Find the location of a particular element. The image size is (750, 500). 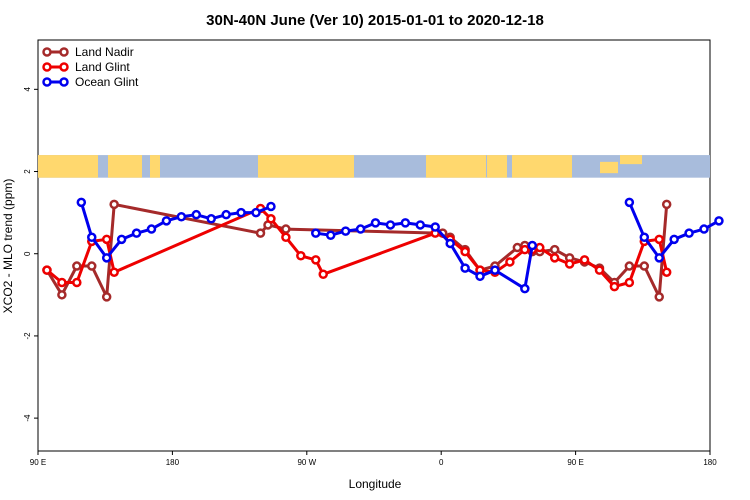

legend-label: Land Glint is located at coordinates (102, 67).